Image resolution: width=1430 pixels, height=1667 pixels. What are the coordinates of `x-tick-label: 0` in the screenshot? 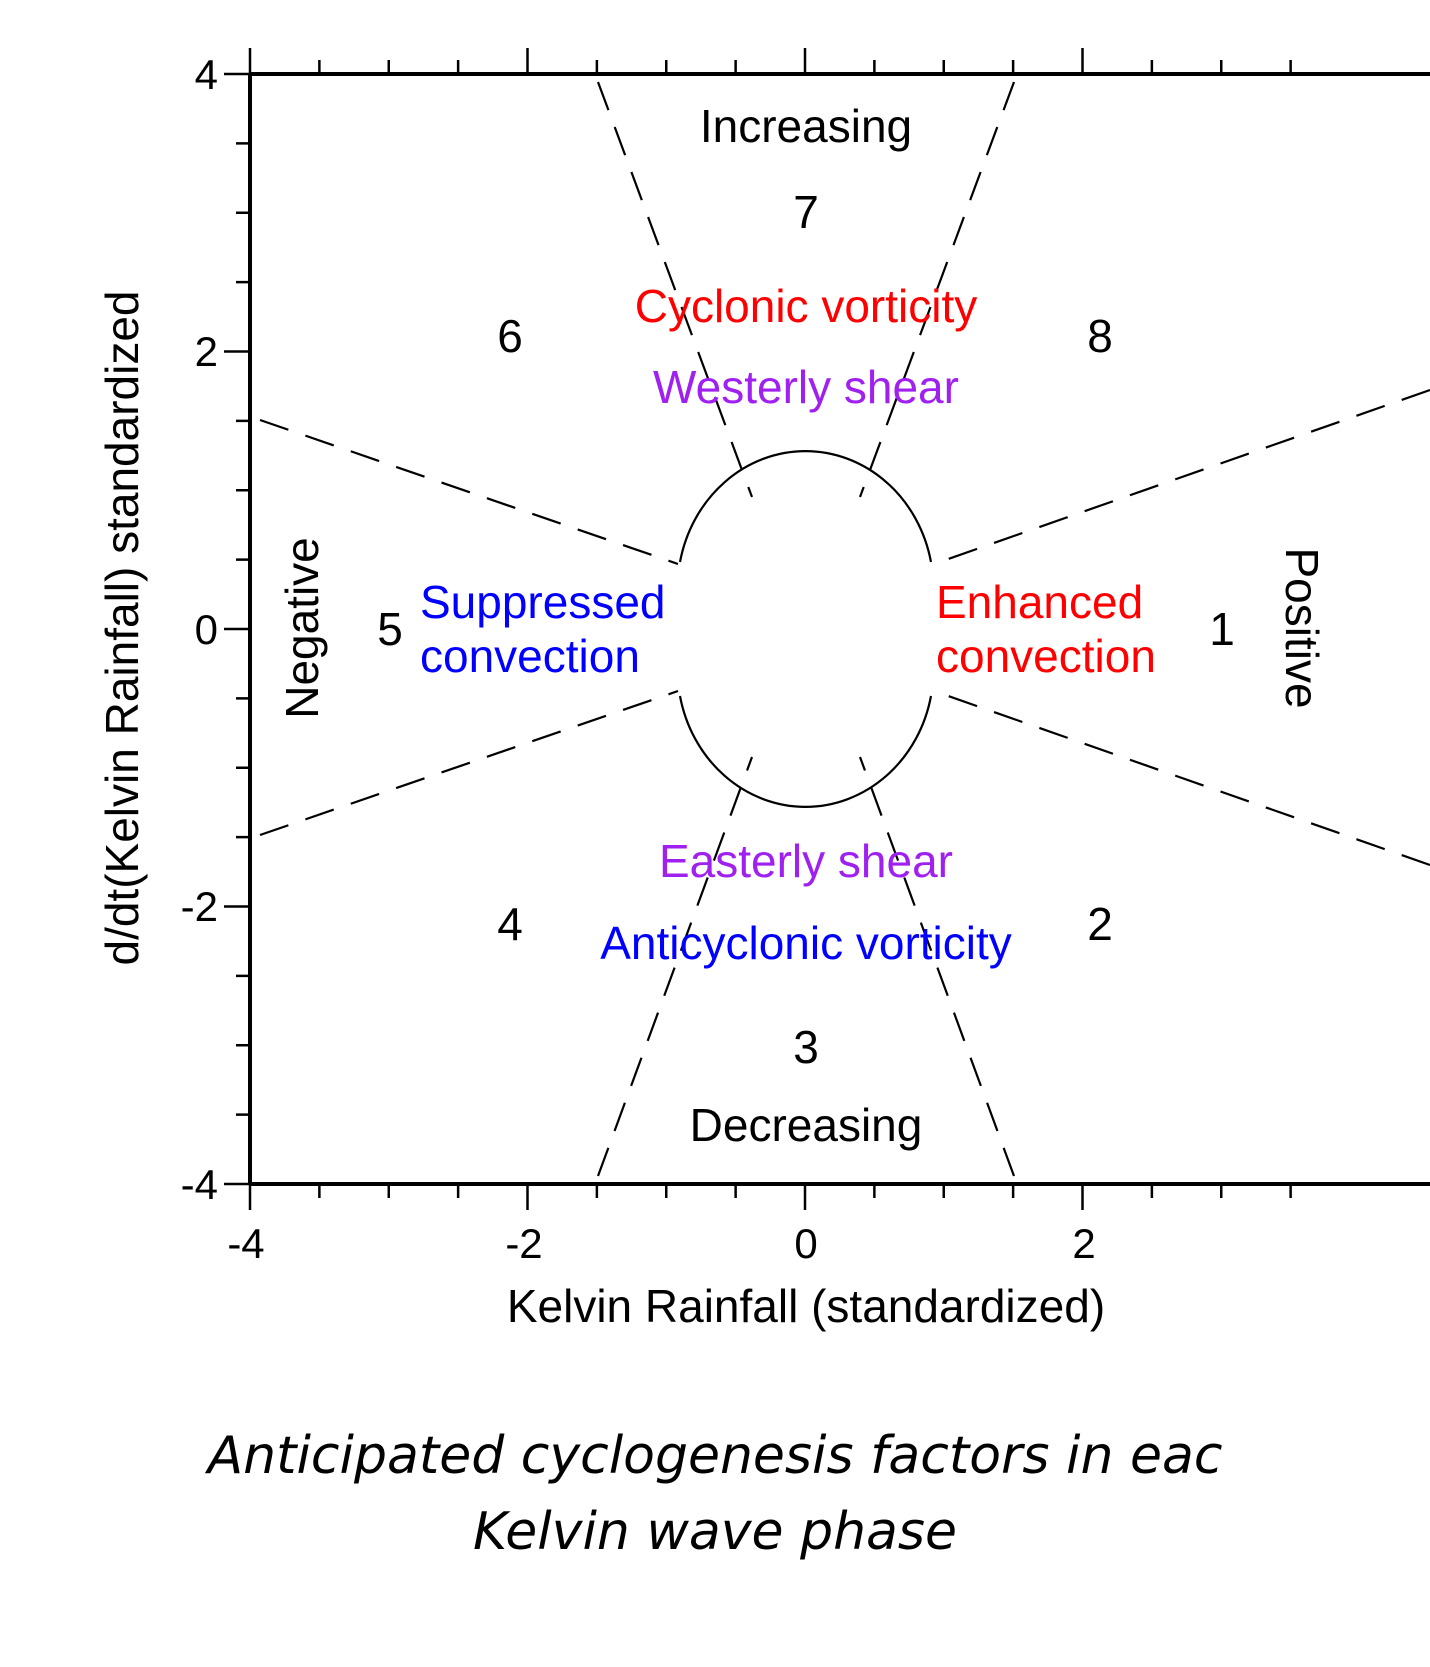 It's located at (805, 1243).